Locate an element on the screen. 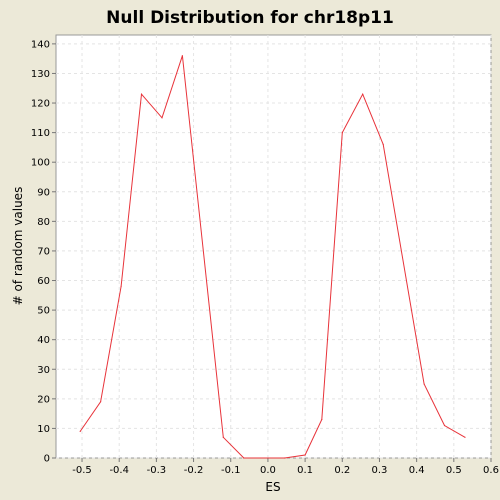 The image size is (500, 500). x-tick-label: 0.0 is located at coordinates (268, 470).